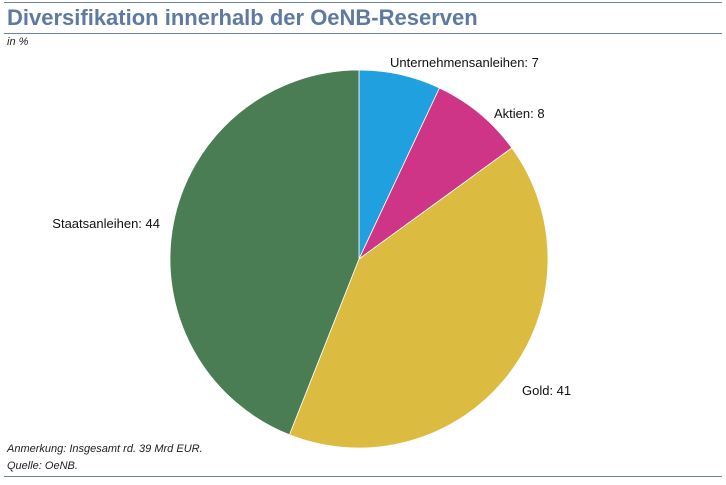 The image size is (726, 485). I want to click on bottom-rule, so click(363, 476).